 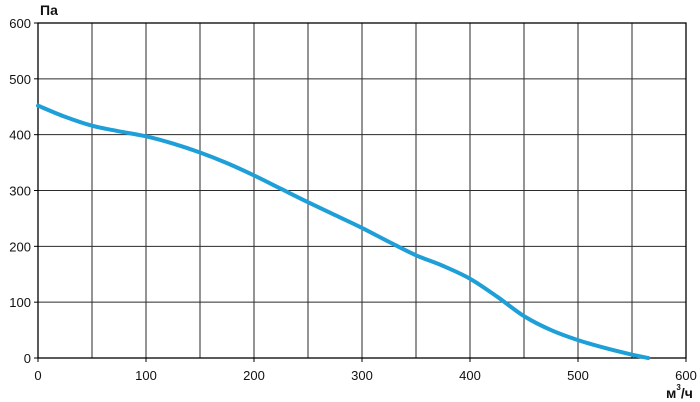 What do you see at coordinates (678, 387) in the screenshot?
I see `x-axis-title-superscript: 3` at bounding box center [678, 387].